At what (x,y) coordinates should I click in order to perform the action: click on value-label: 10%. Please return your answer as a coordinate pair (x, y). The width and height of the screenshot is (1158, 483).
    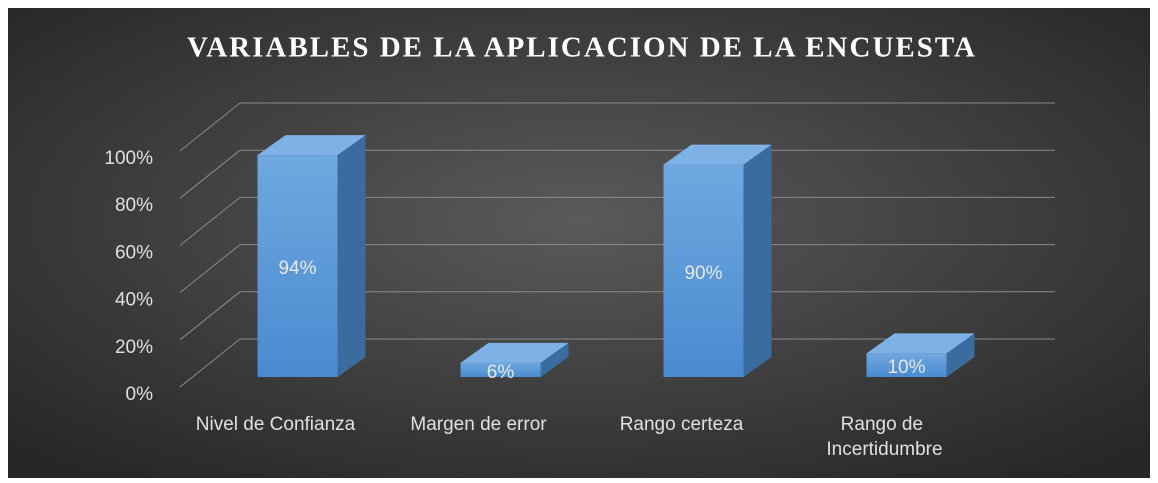
    Looking at the image, I should click on (906, 367).